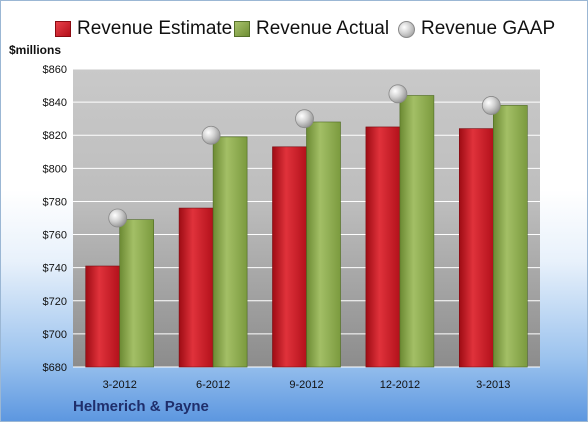  What do you see at coordinates (400, 385) in the screenshot?
I see `x-tick-label: 12-2012` at bounding box center [400, 385].